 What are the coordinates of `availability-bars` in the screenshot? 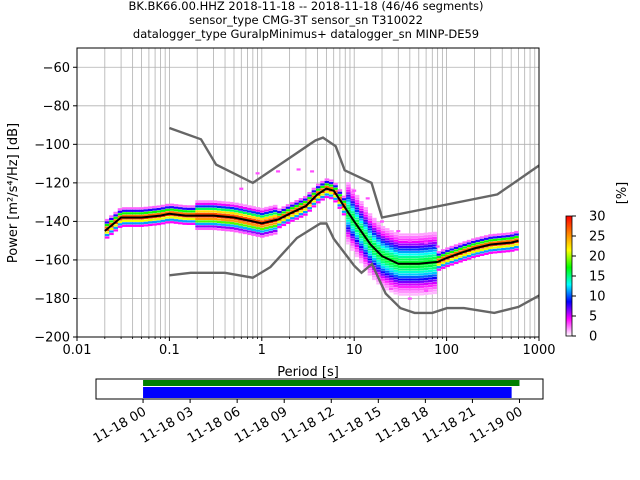 It's located at (331, 389).